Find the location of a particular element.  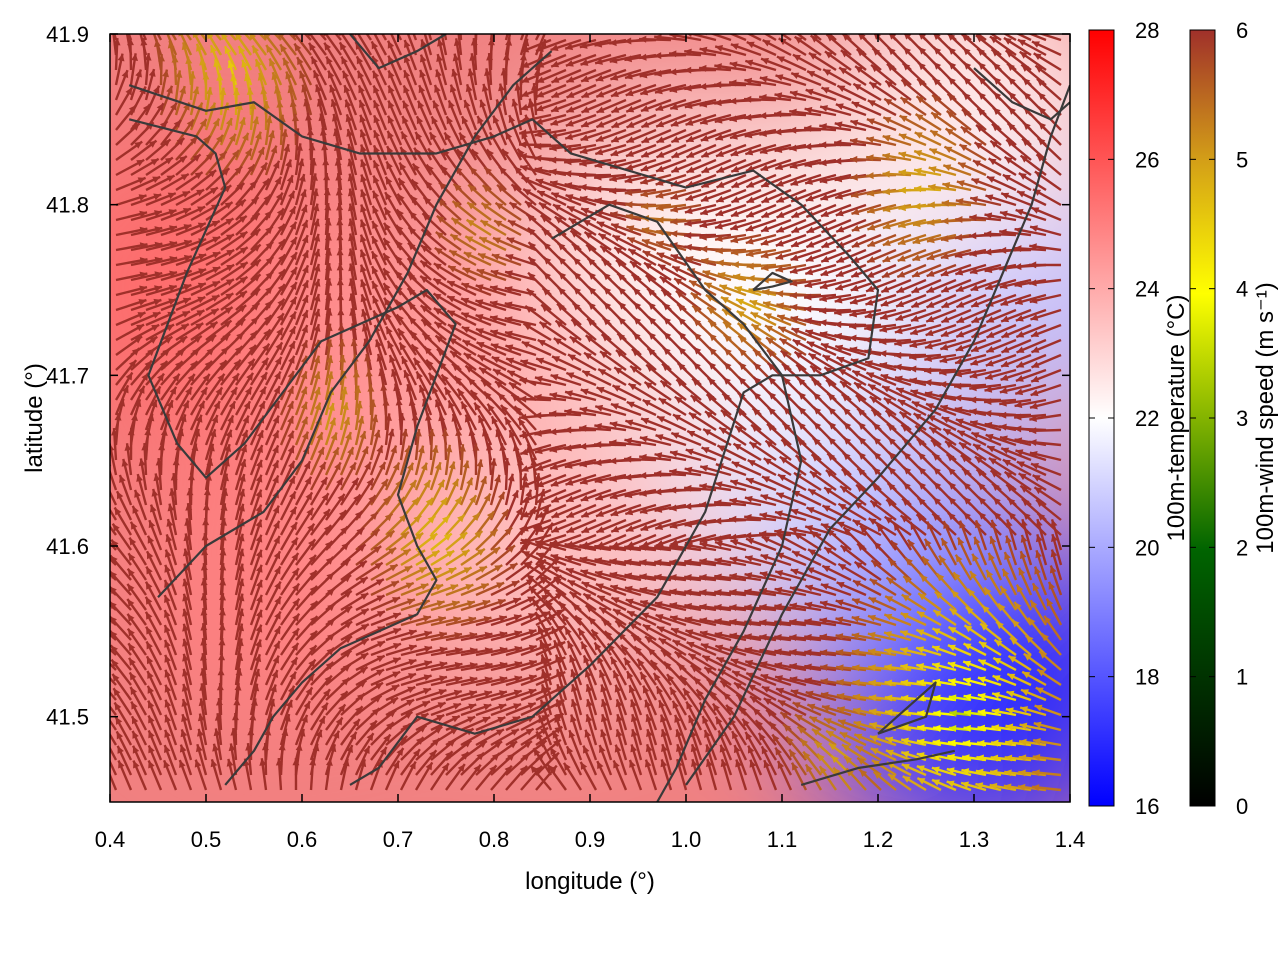

x-tick-label-6: 1.0 is located at coordinates (686, 839).